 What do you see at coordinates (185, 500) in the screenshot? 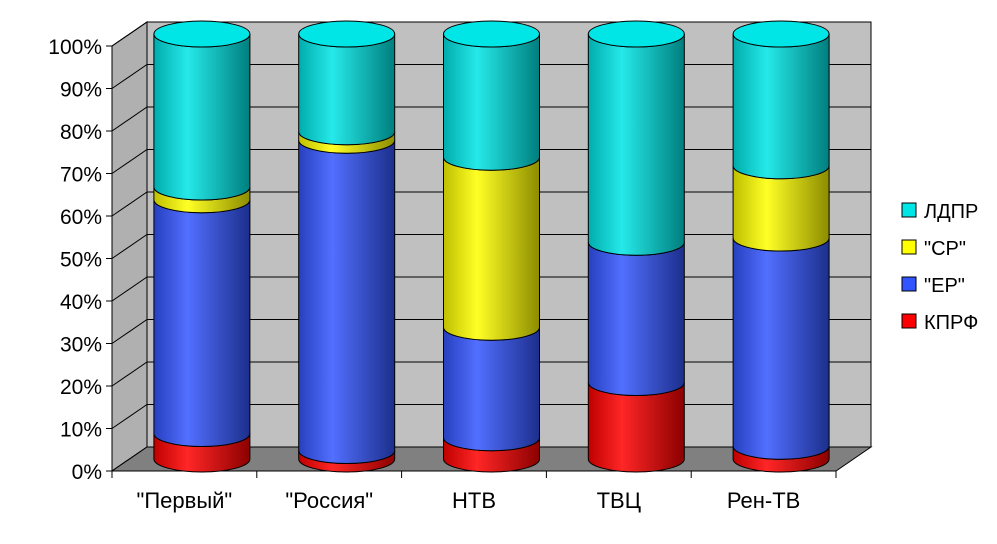
I see `x-tick-label: "Первый"` at bounding box center [185, 500].